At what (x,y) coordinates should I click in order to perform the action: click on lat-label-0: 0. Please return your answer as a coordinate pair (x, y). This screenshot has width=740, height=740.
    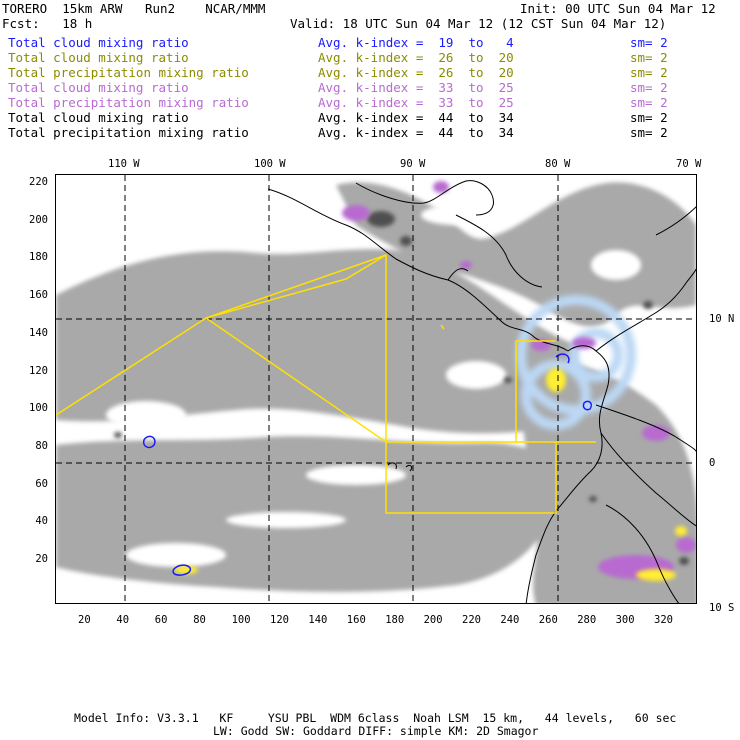
    Looking at the image, I should click on (712, 463).